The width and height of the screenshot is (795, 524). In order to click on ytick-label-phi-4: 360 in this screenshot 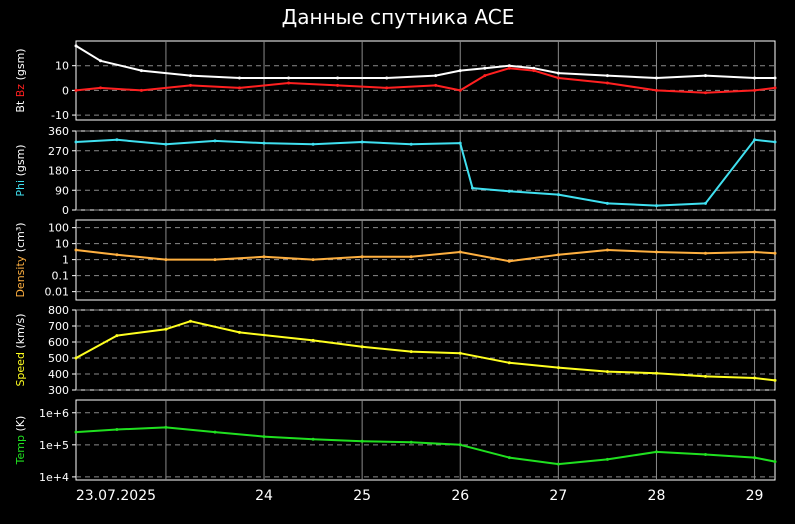, I will do `click(58, 131)`.